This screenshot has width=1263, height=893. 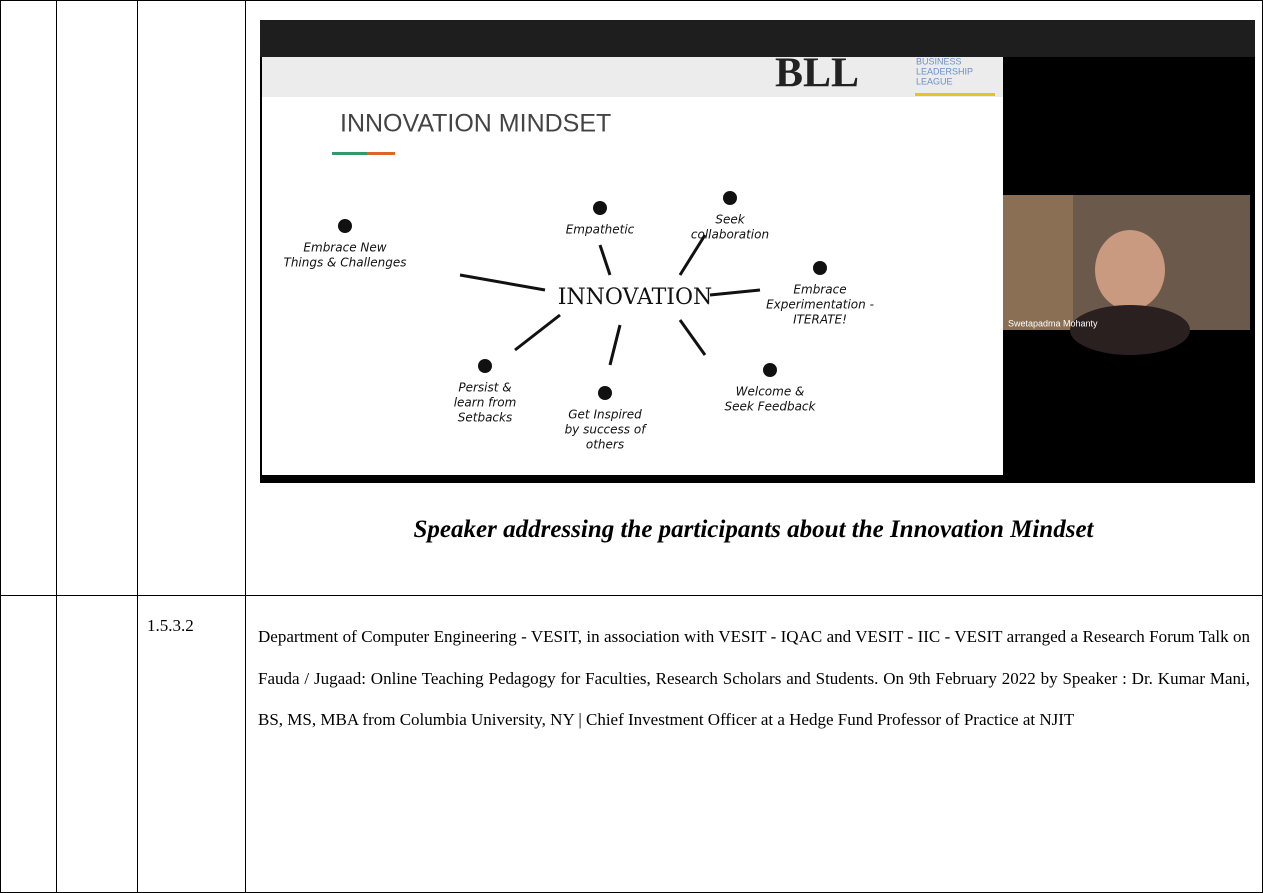 What do you see at coordinates (632, 77) in the screenshot?
I see `slide-header` at bounding box center [632, 77].